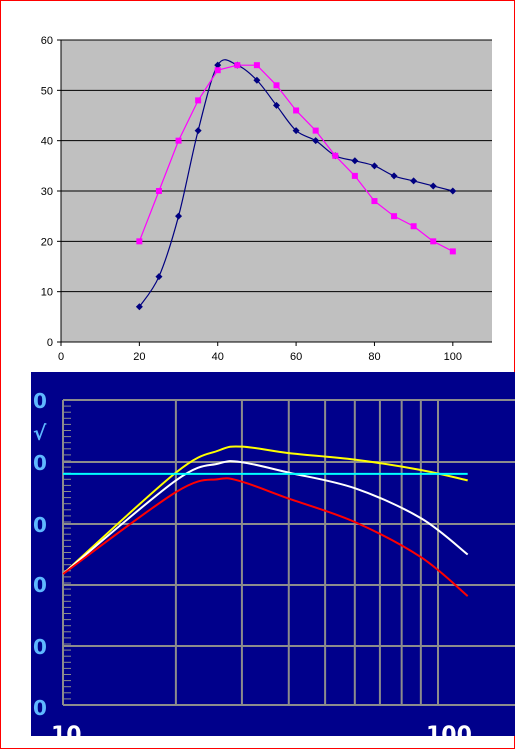 This screenshot has height=749, width=515. I want to click on x-tick-label: 0, so click(61, 357).